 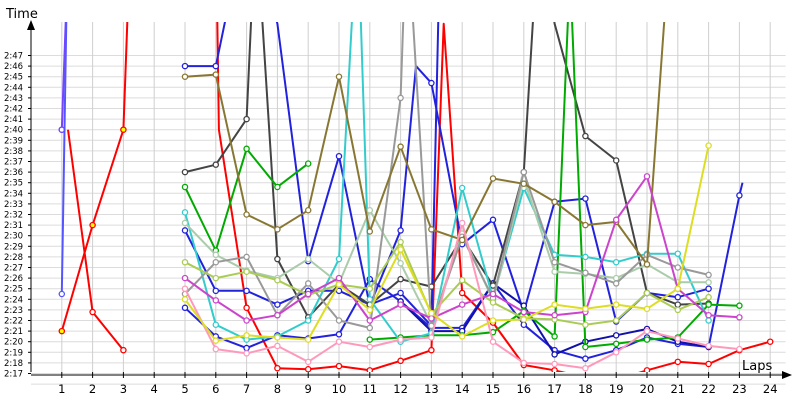 What do you see at coordinates (787, 375) in the screenshot?
I see `x-axis-arrow` at bounding box center [787, 375].